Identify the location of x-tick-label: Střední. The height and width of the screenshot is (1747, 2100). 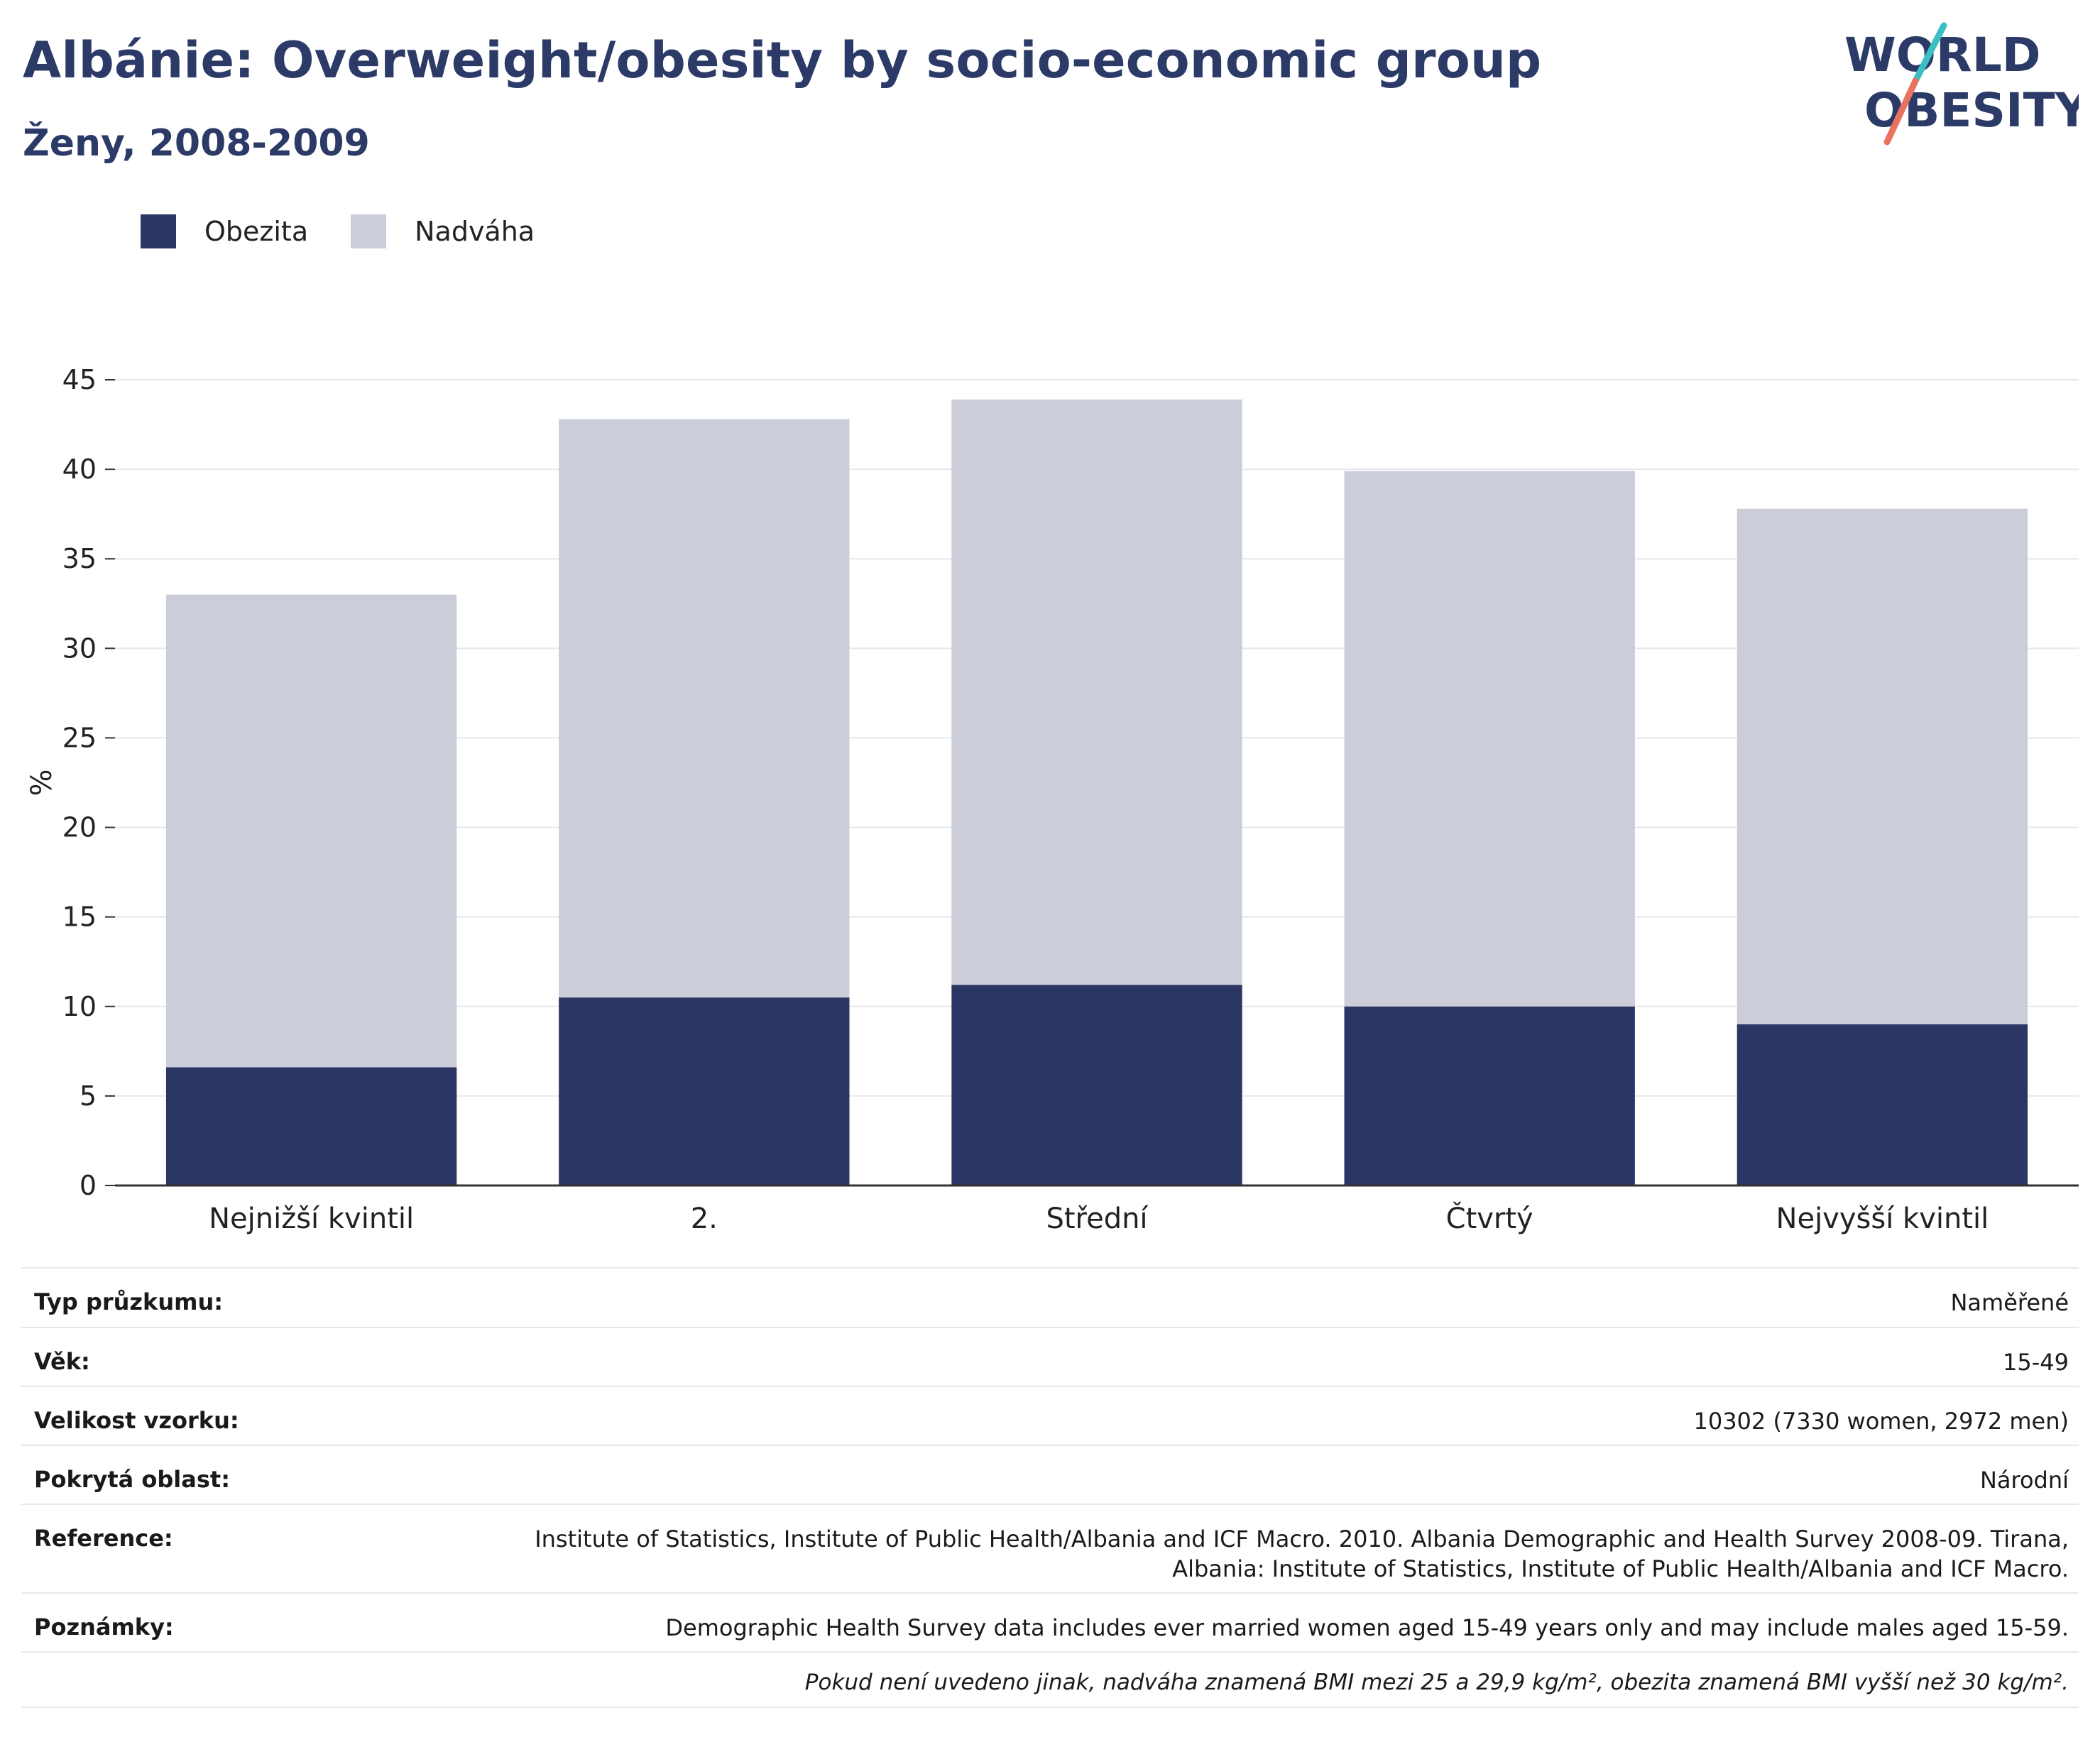
(1097, 1219).